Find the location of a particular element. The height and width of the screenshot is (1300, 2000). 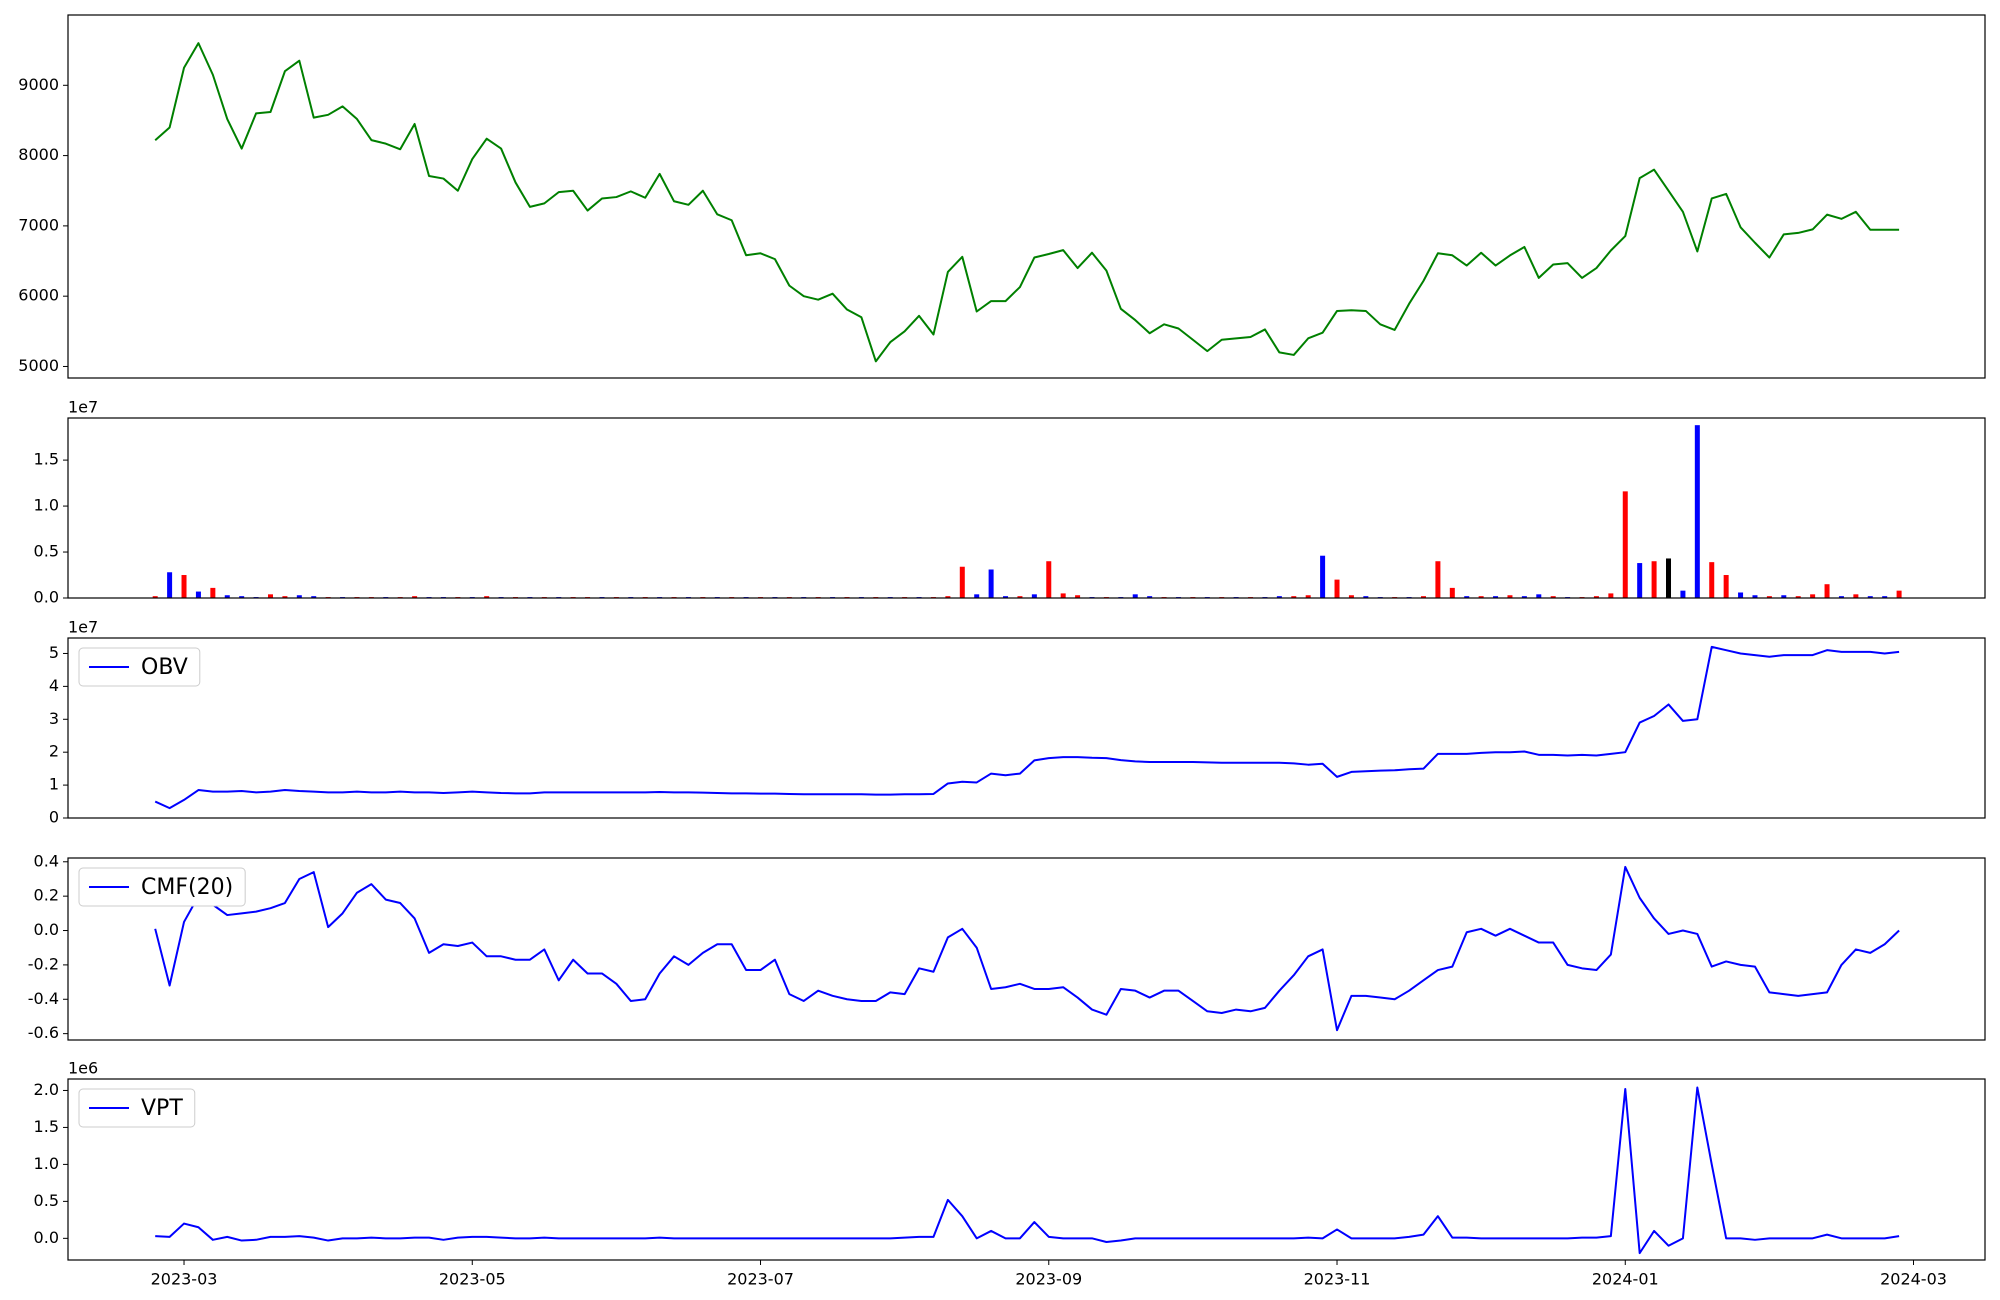

y-tick-label: 6000 is located at coordinates (38, 295).